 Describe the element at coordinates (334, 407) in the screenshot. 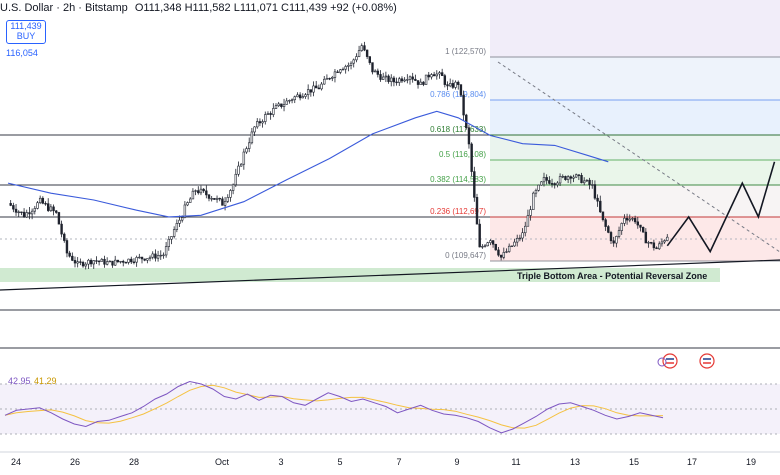

I see `rsi-line` at that location.